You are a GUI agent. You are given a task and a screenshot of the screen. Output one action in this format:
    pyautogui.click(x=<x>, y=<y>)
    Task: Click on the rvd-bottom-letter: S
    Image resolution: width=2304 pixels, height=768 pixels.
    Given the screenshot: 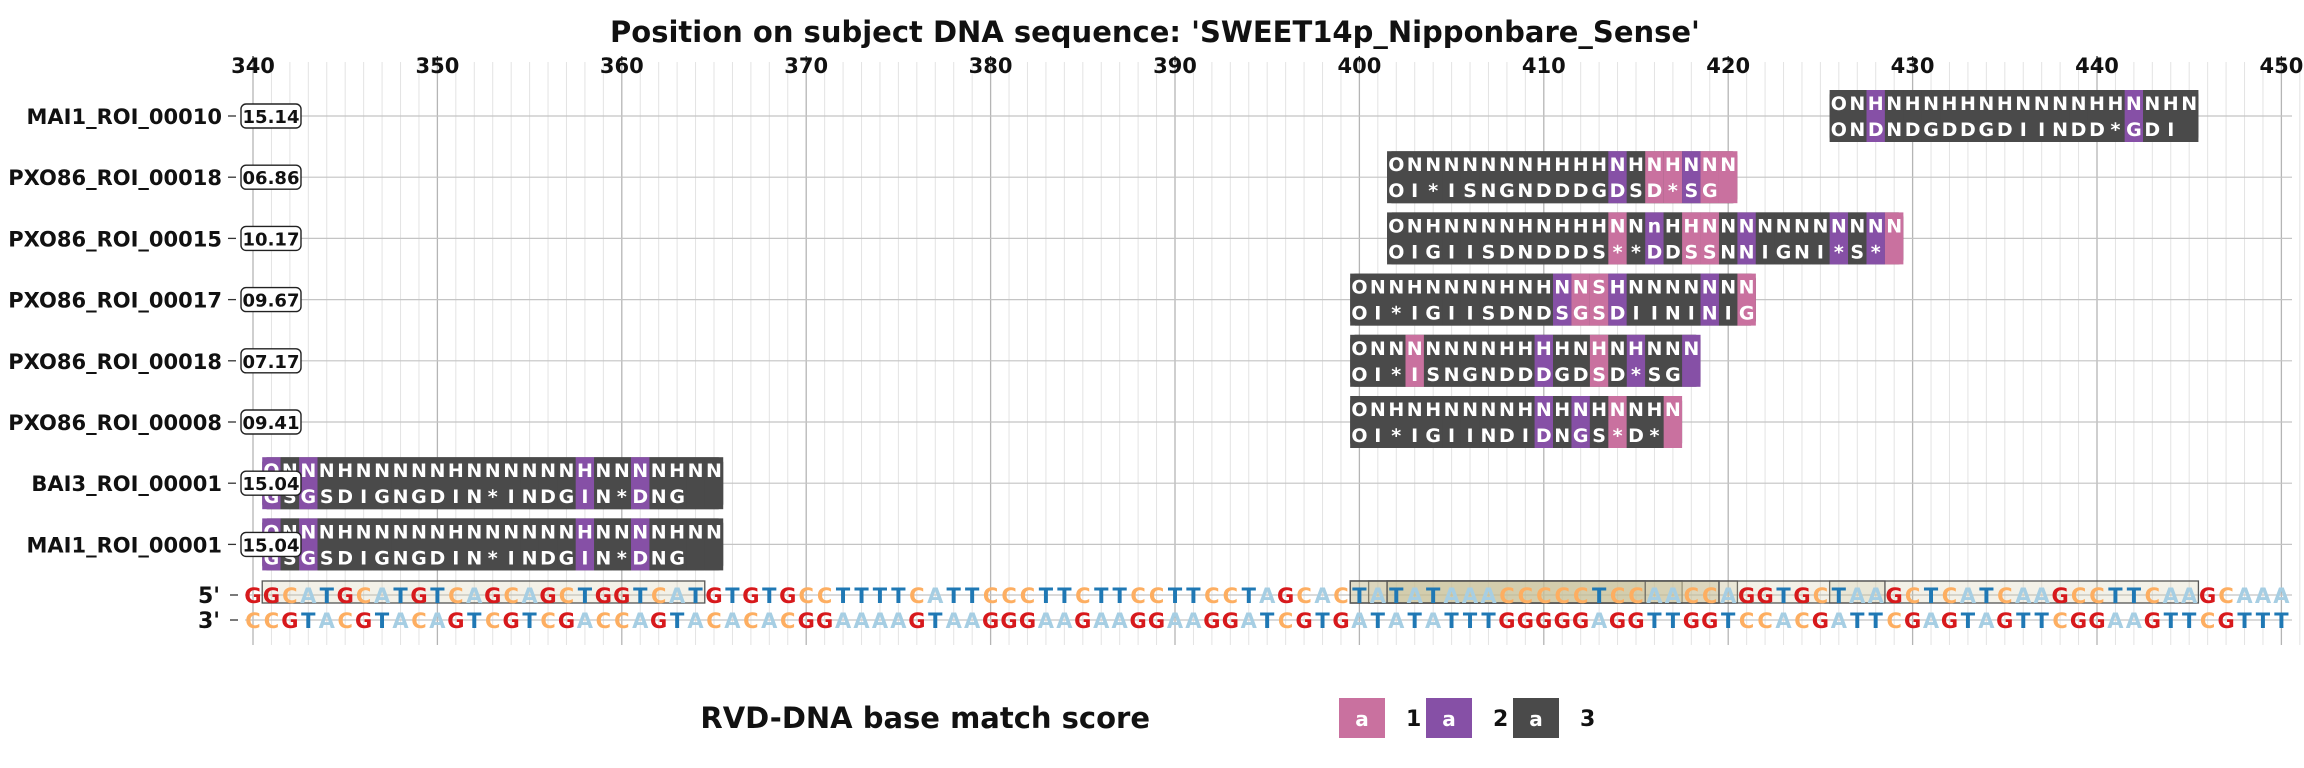 What is the action you would take?
    pyautogui.click(x=1691, y=252)
    